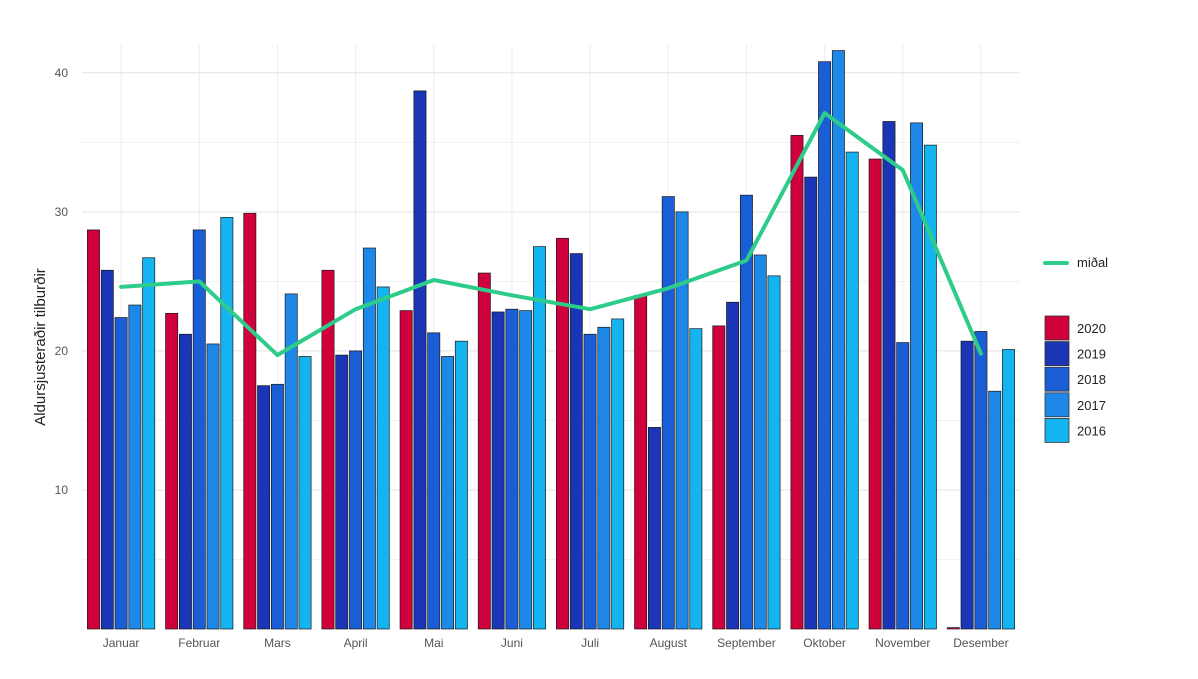 The image size is (1198, 679). Describe the element at coordinates (1057, 405) in the screenshot. I see `legend-key-2017` at that location.